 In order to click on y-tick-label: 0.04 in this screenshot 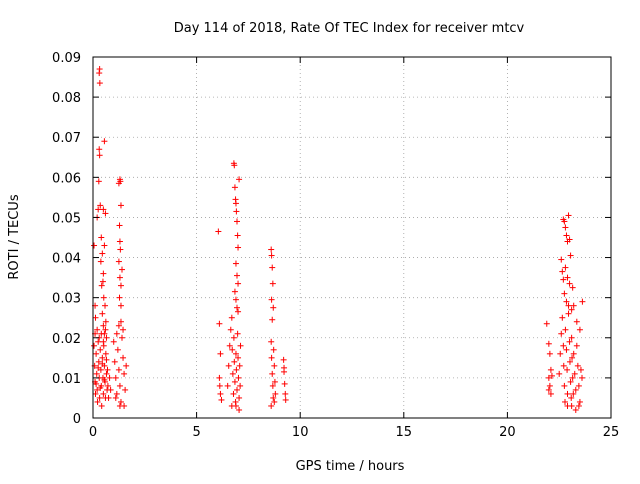, I will do `click(66, 259)`.